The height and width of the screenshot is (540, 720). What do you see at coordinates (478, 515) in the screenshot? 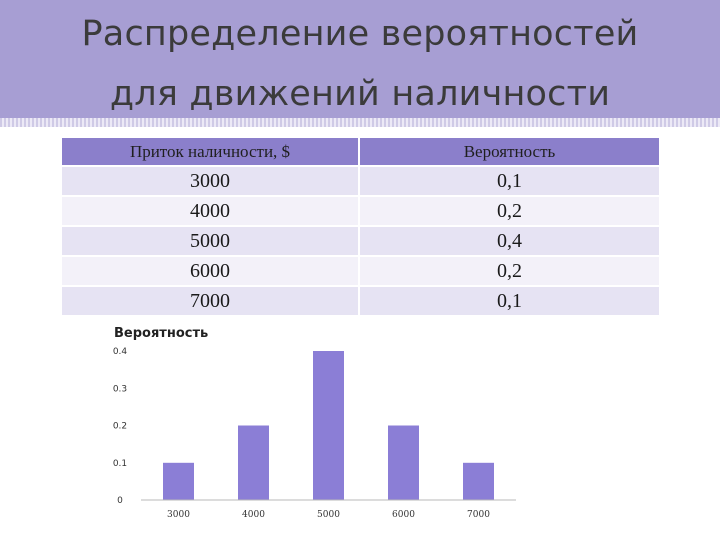
I see `x-tick-label: 7000` at bounding box center [478, 515].